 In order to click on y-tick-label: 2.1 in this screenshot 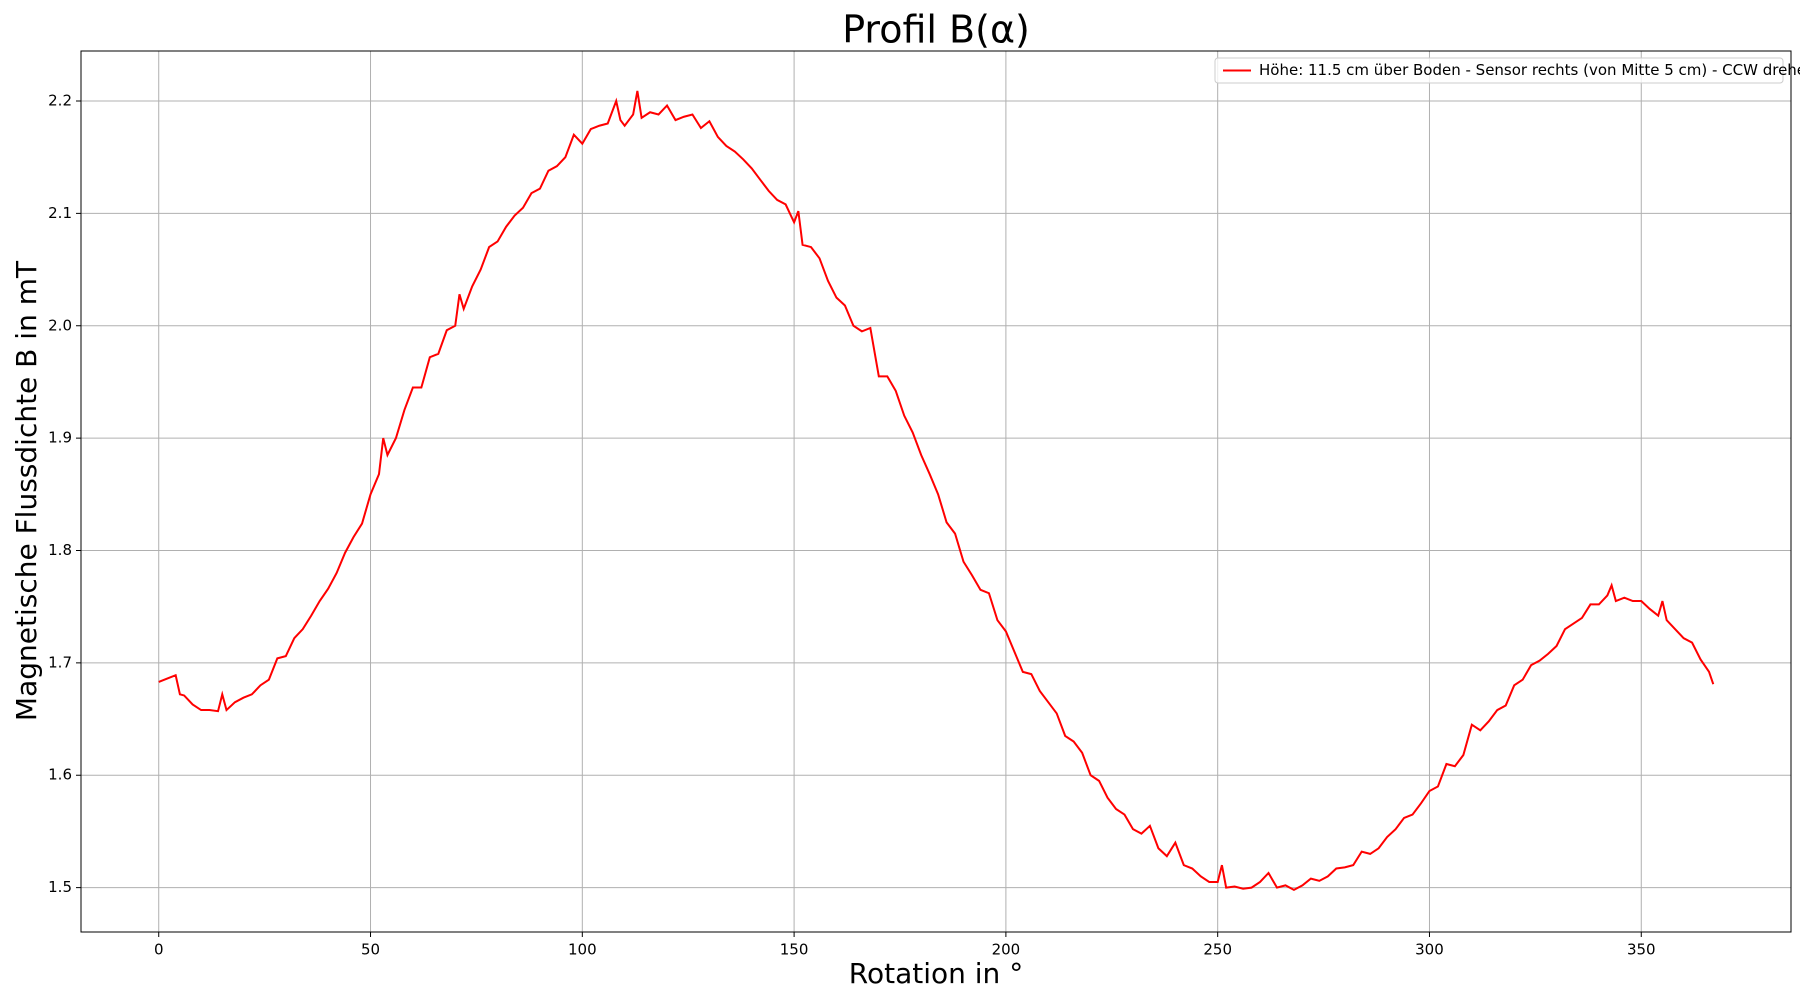, I will do `click(60, 213)`.